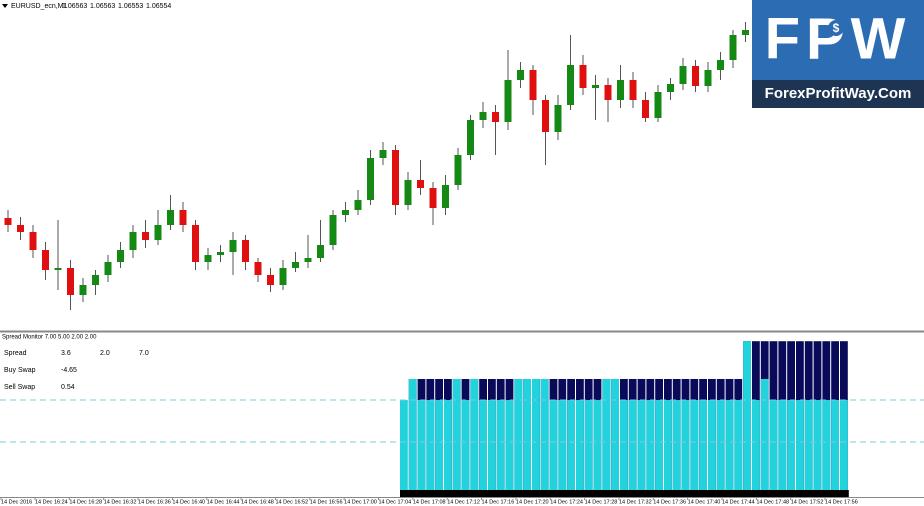 The image size is (924, 506). Describe the element at coordinates (188, 502) in the screenshot. I see `time-label: 14 Dec 16:40` at that location.